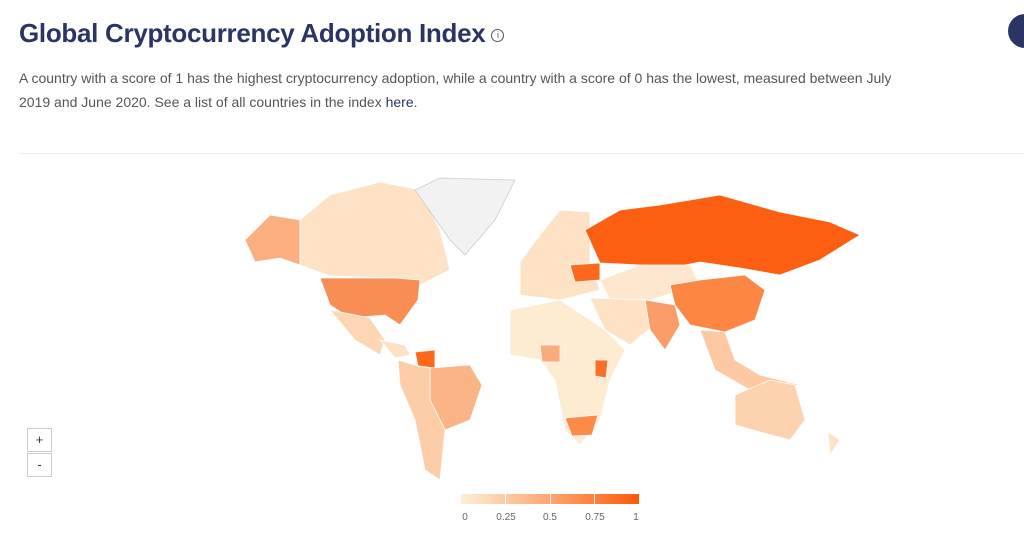  I want to click on country-alaska, so click(272, 240).